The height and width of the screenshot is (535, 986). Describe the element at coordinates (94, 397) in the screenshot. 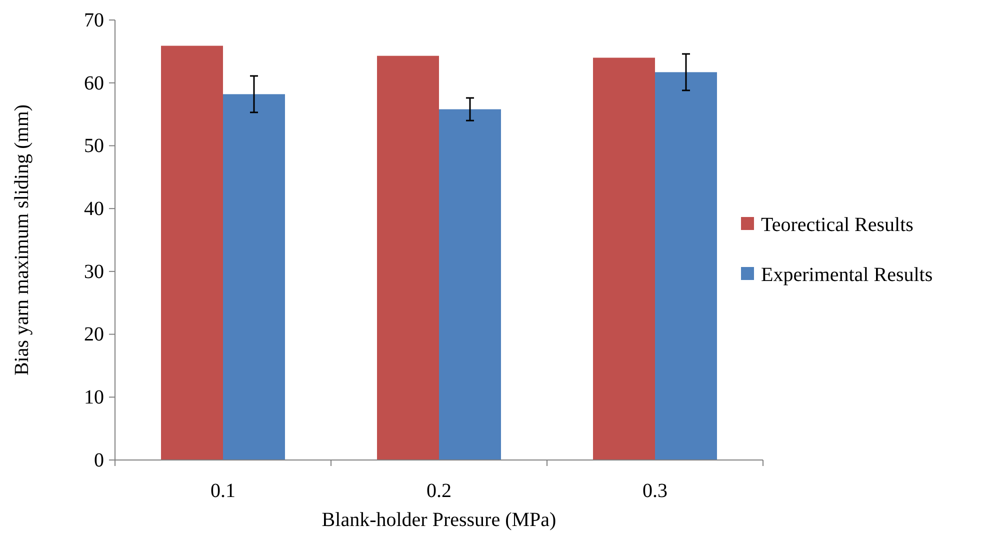

I see `y-tick-label: 10` at that location.